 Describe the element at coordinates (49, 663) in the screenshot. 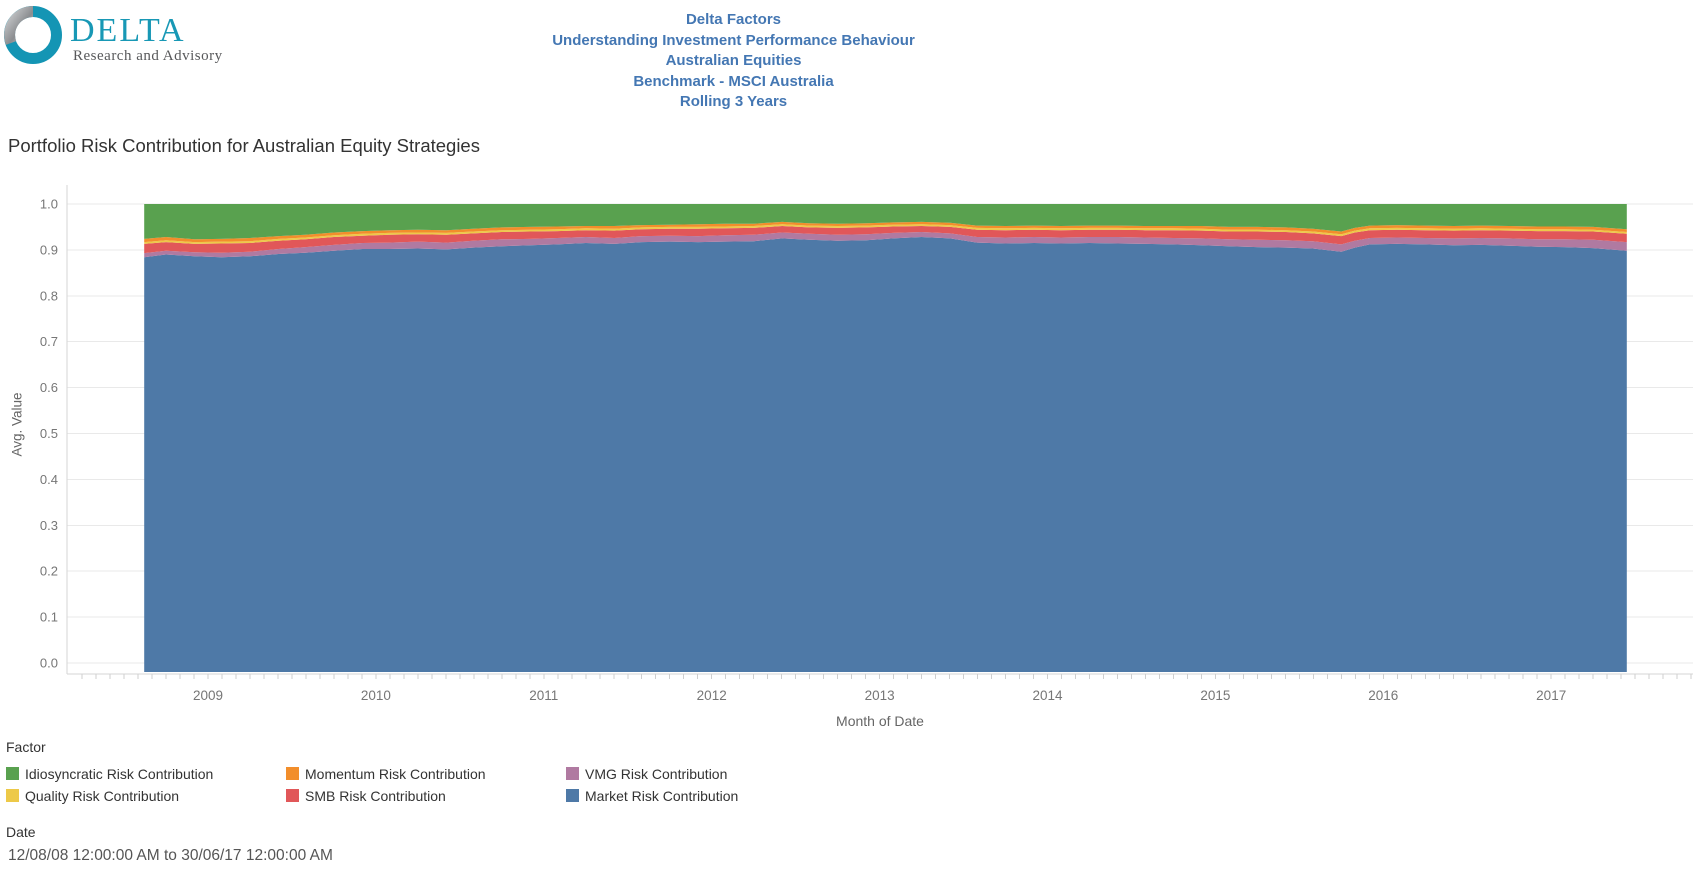

I see `y-tick-label: 0.0` at that location.